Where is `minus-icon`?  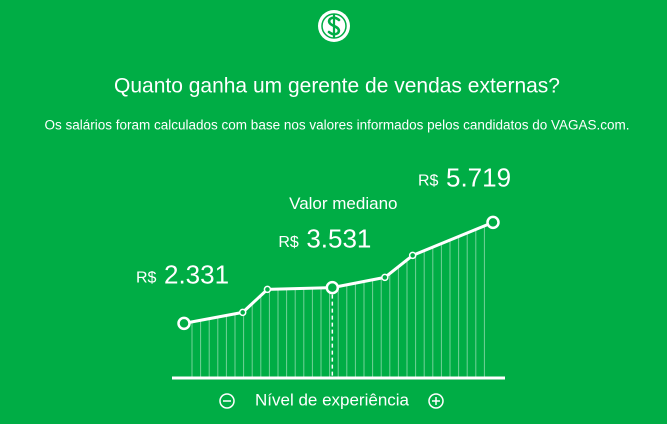 minus-icon is located at coordinates (227, 401).